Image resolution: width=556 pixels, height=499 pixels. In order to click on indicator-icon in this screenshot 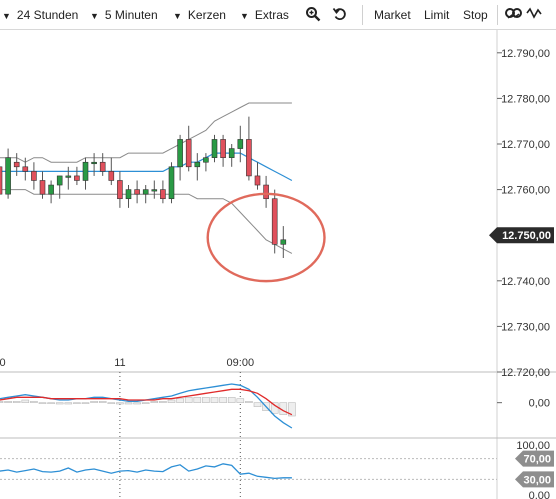, I will do `click(527, 14)`.